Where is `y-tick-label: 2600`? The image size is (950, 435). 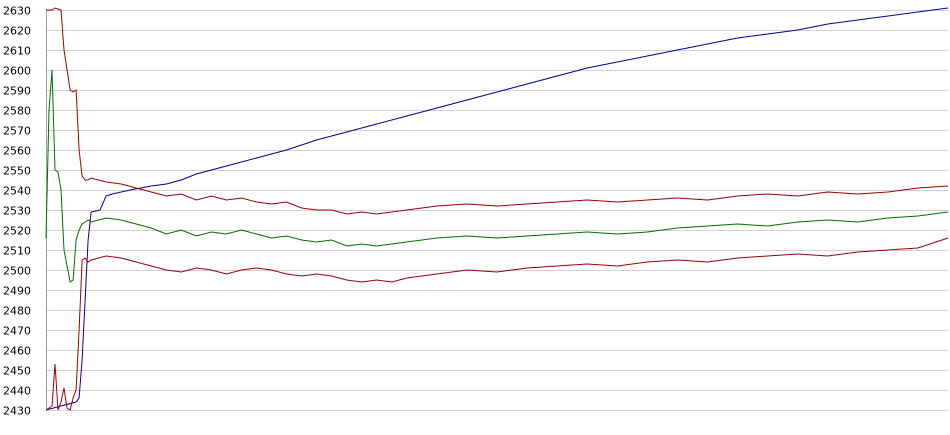
y-tick-label: 2600 is located at coordinates (17, 71).